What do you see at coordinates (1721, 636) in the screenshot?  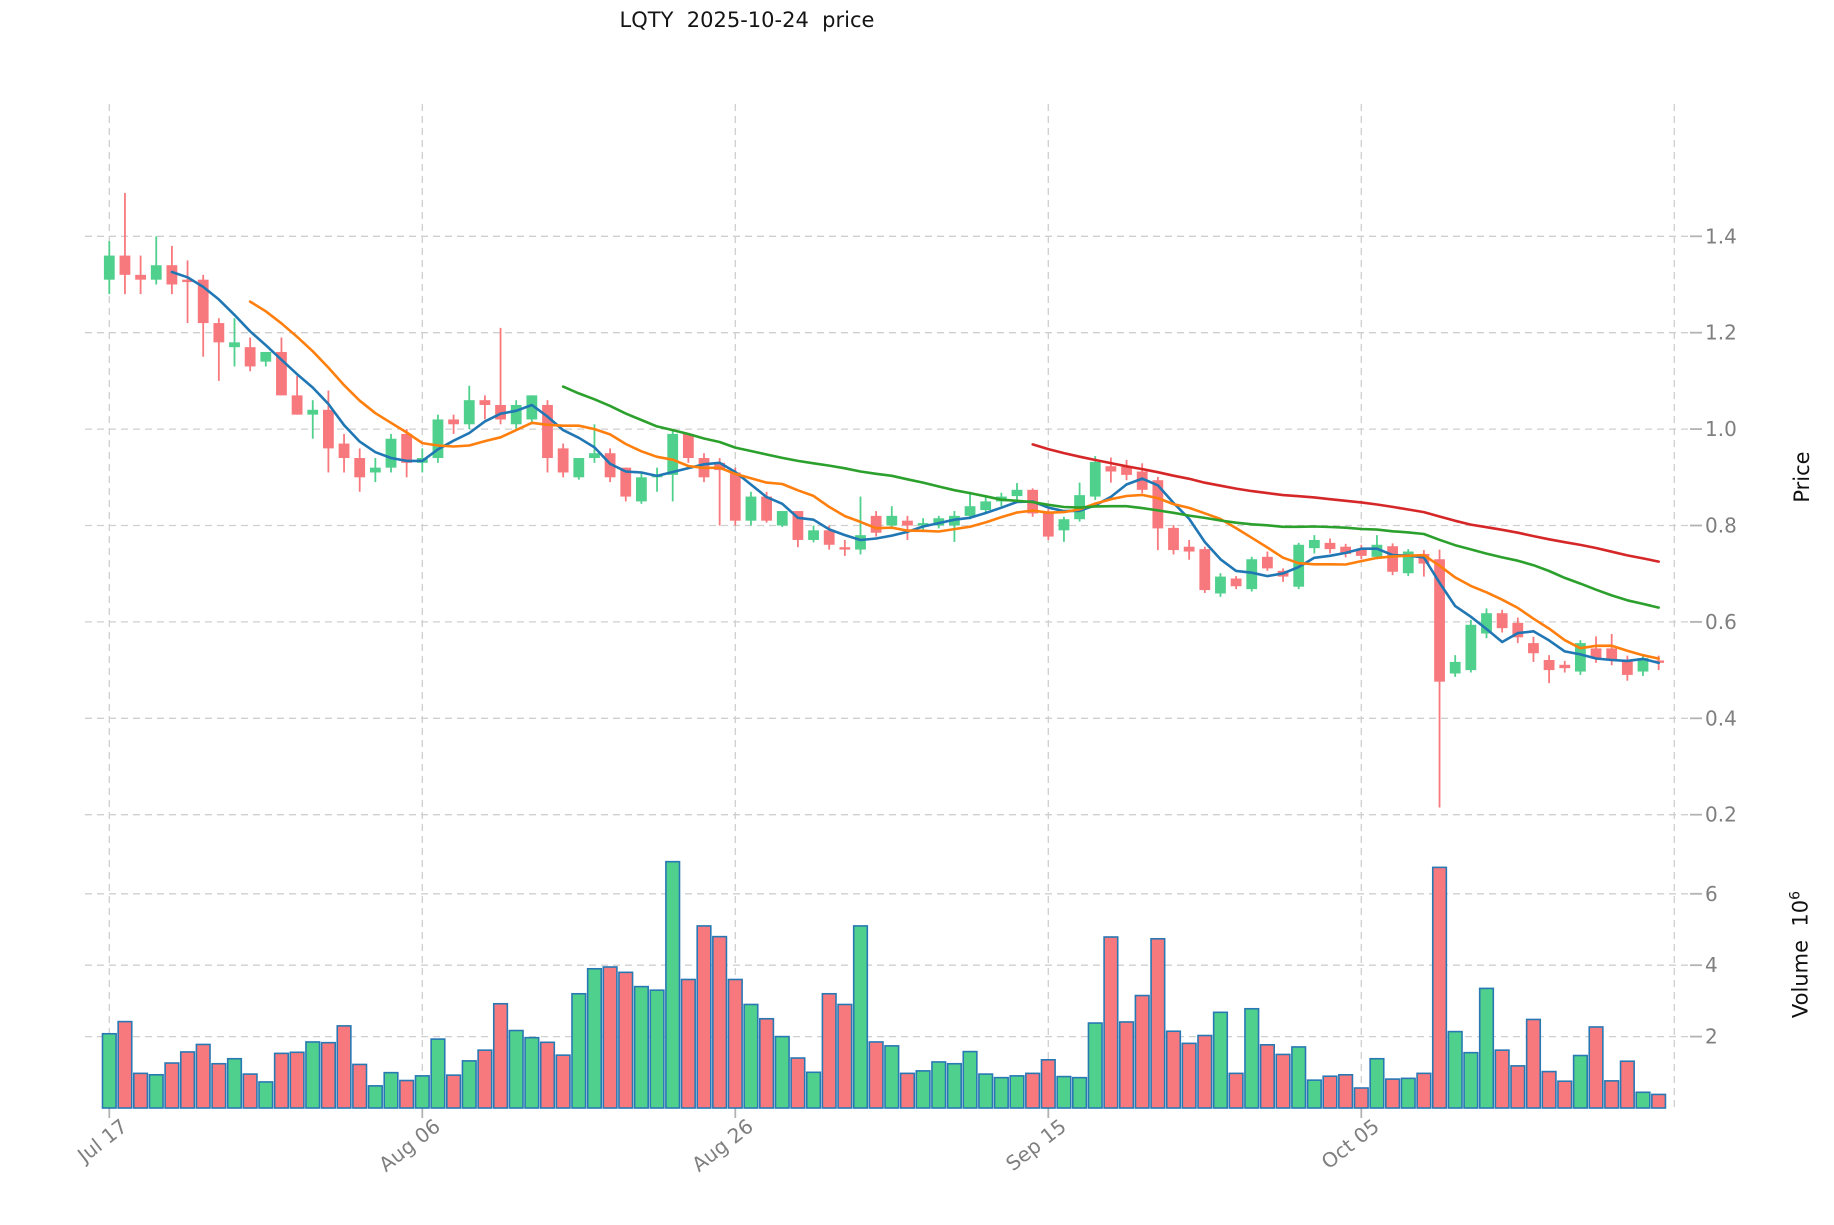 I see `axis-tick-labels: 0.2 0.4 0.6 0.8 1.0 1.2 1.4 2 4 6` at bounding box center [1721, 636].